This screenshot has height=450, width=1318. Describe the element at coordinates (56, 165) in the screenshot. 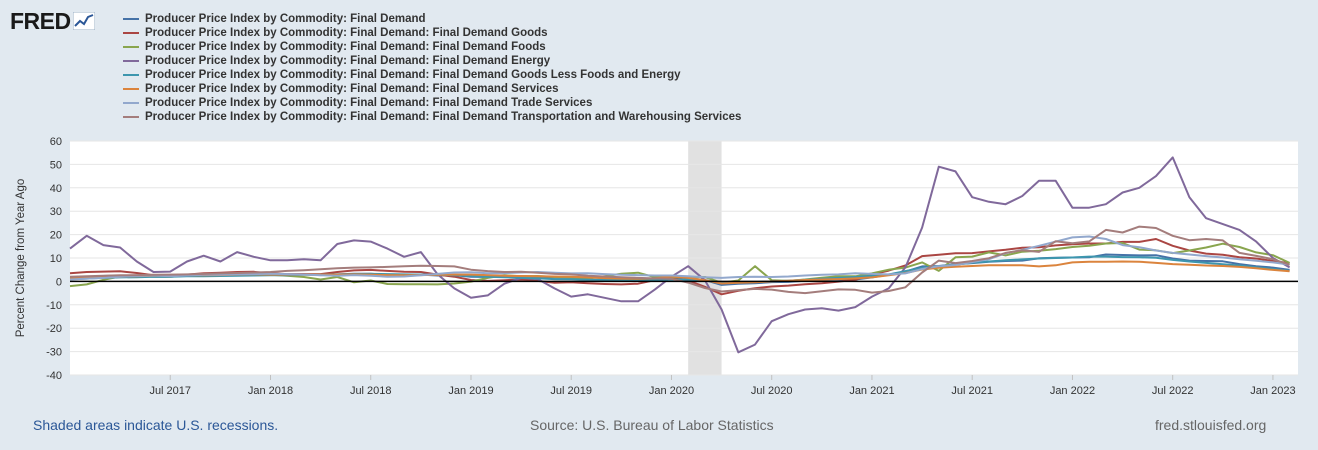

I see `y-tick-label: 50` at that location.